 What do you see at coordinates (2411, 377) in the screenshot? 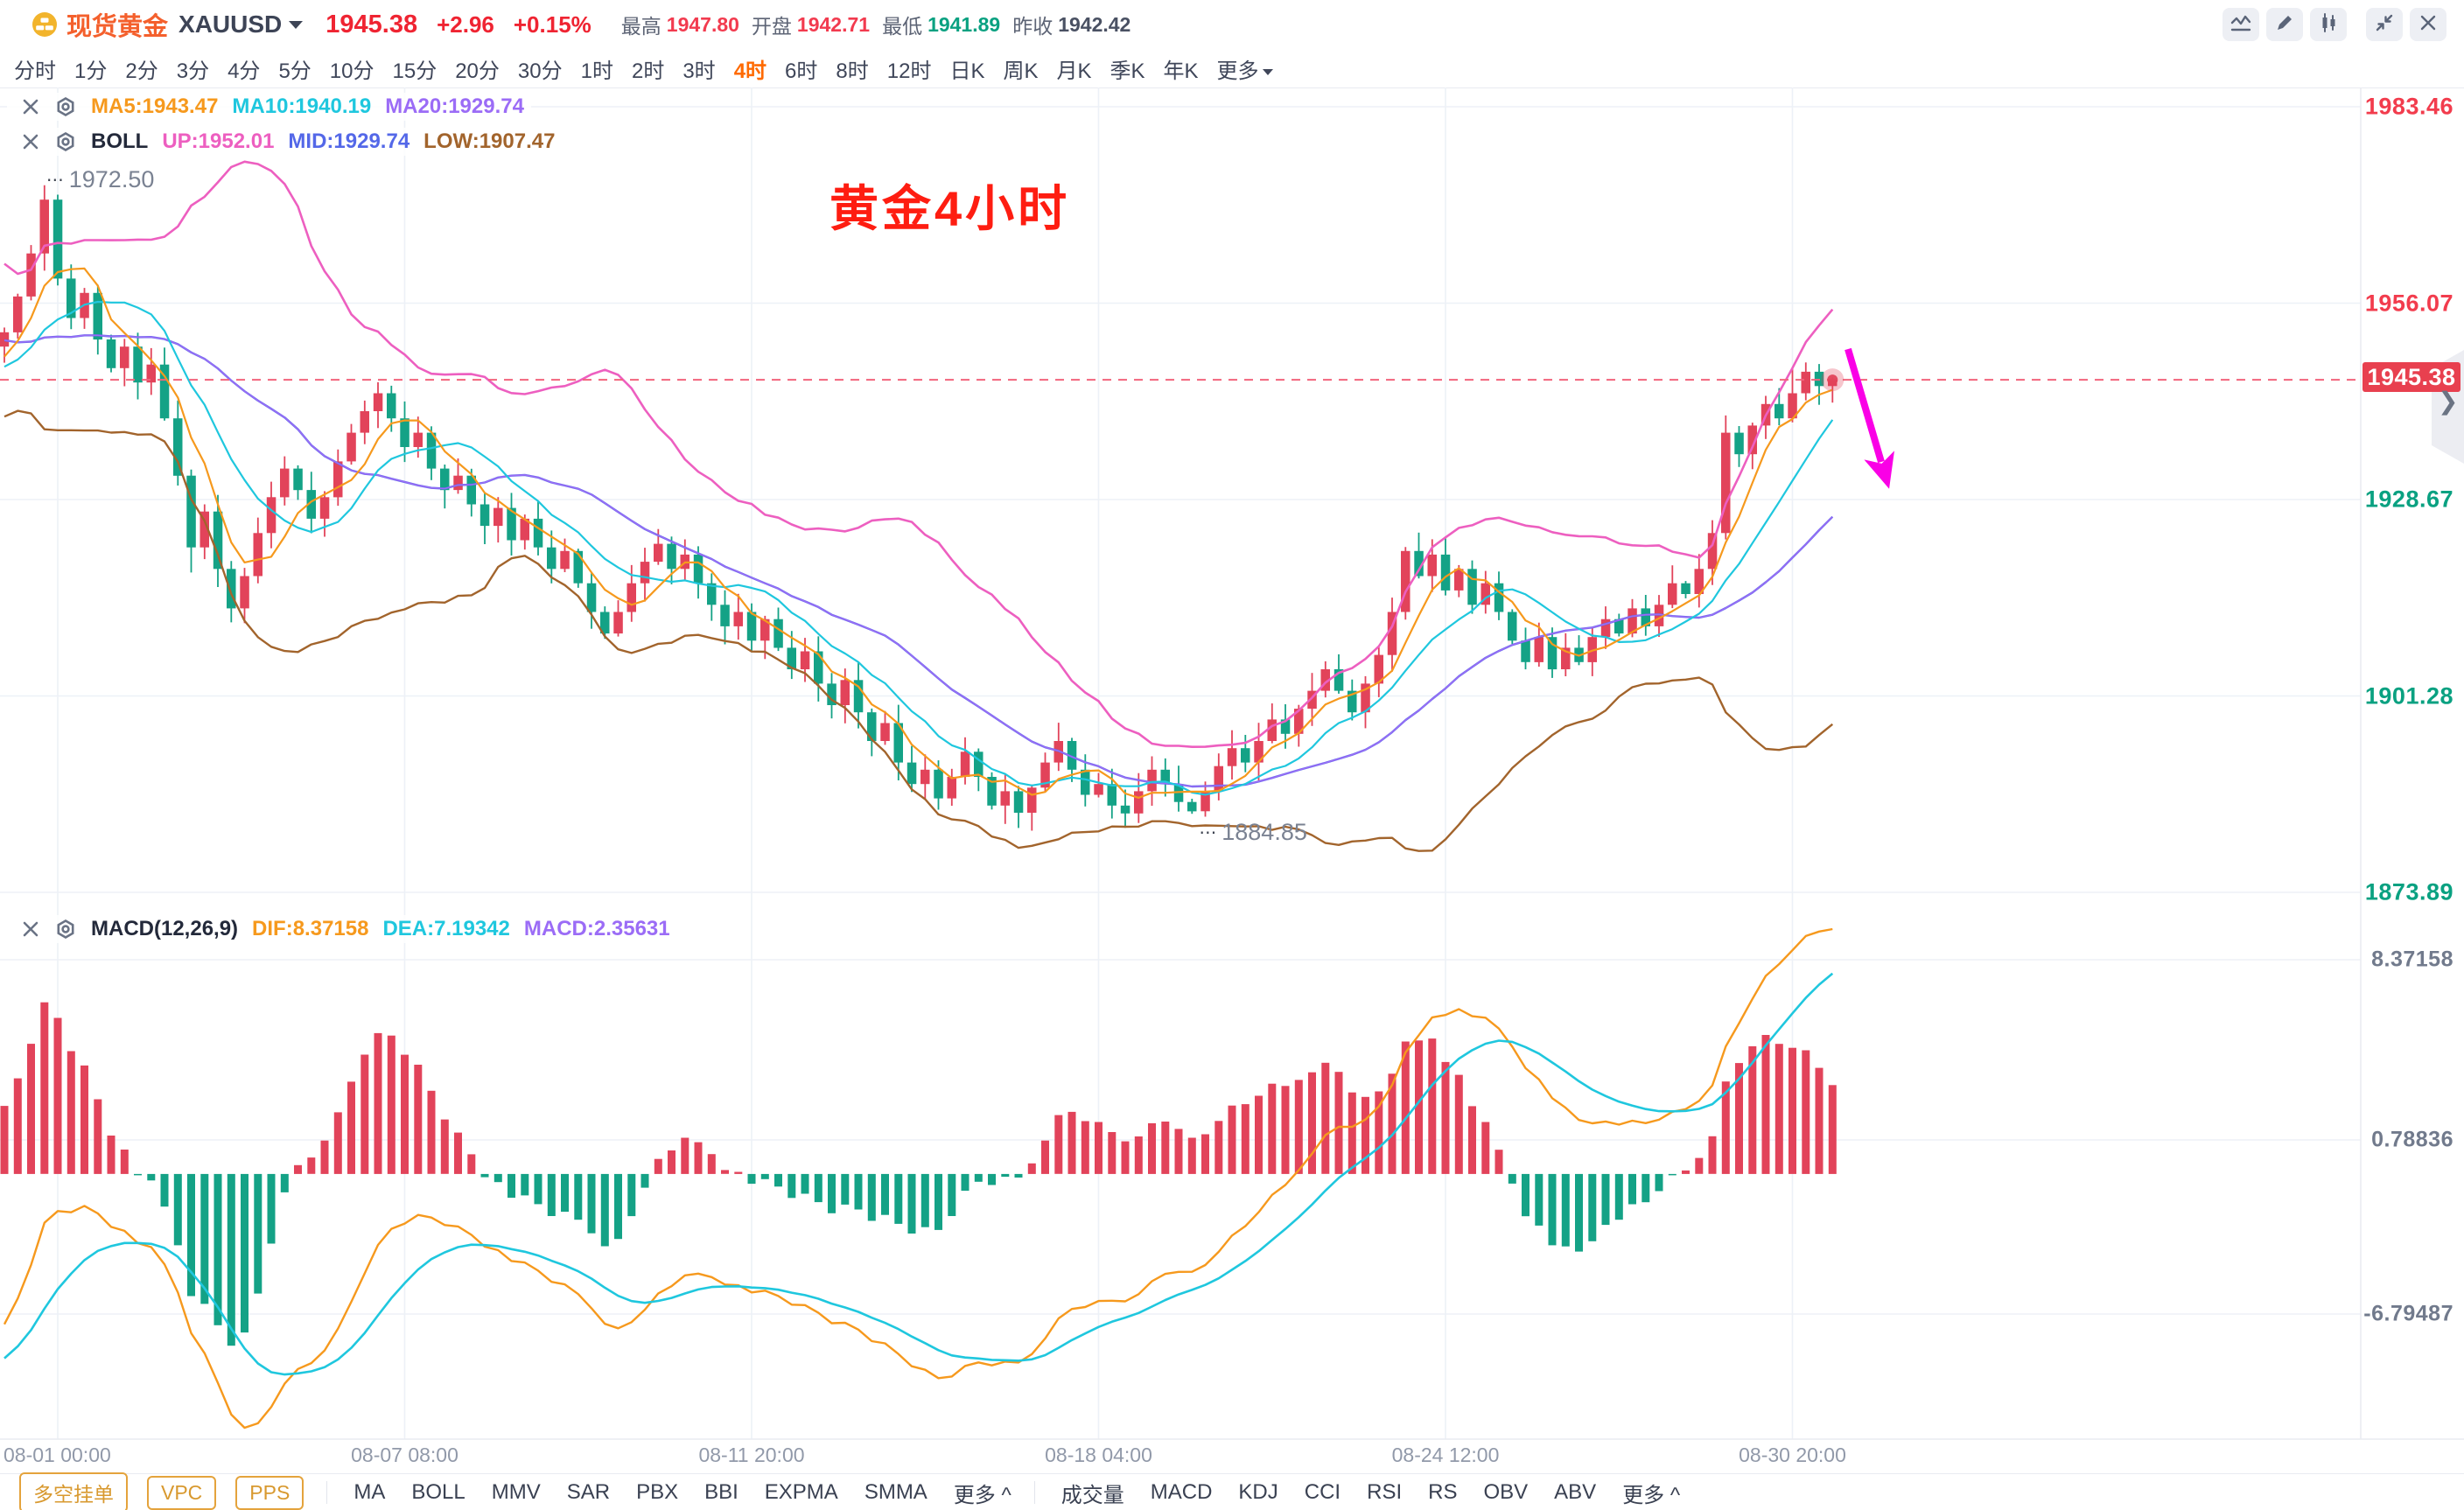
I see `current-price-badge: 1945.38` at bounding box center [2411, 377].